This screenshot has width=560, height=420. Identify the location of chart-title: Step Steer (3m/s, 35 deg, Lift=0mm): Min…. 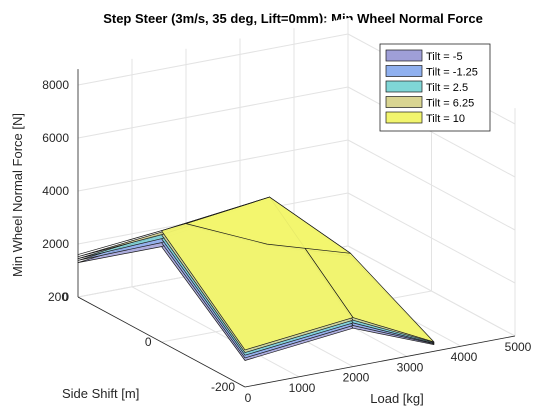
(293, 18).